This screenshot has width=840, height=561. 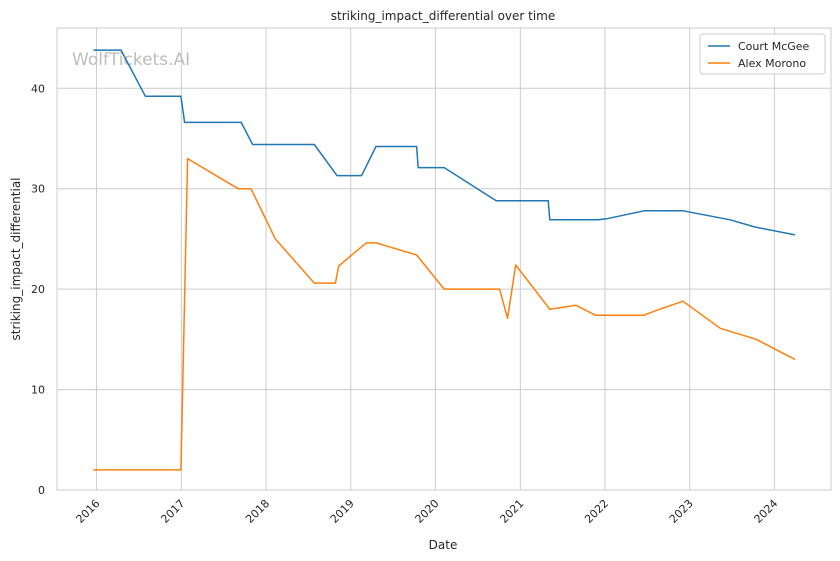 I want to click on legend-box, so click(x=762, y=54).